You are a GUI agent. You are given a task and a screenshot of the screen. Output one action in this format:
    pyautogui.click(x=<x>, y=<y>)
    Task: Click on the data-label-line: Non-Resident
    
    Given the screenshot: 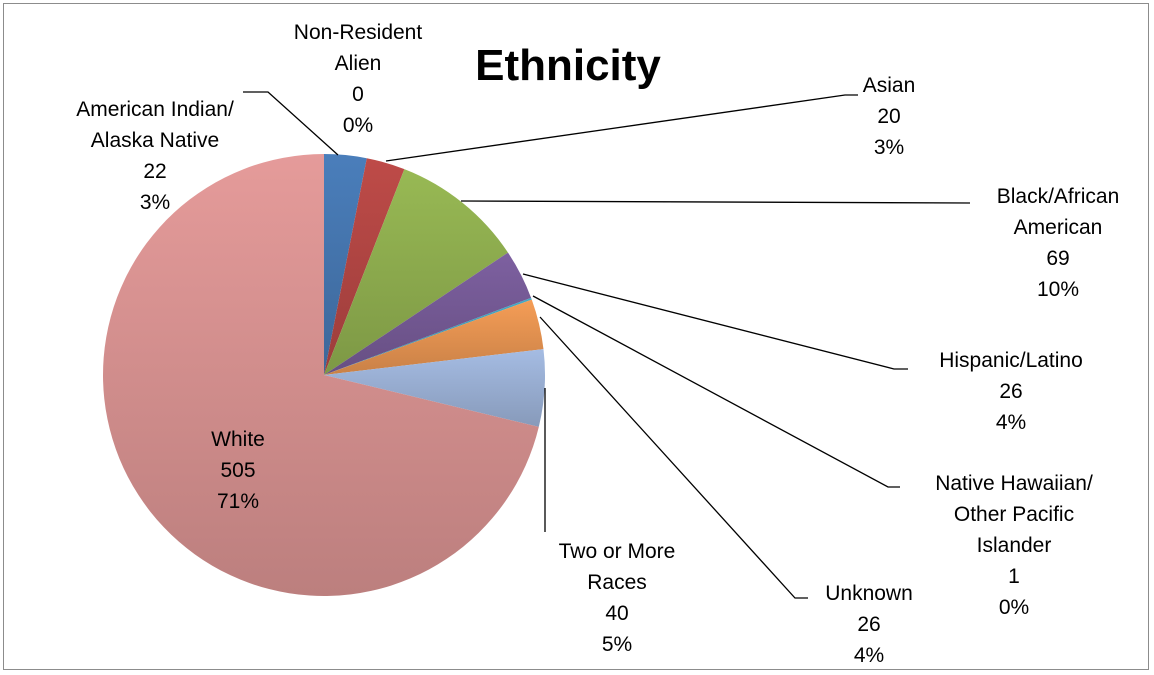 What is the action you would take?
    pyautogui.click(x=358, y=32)
    